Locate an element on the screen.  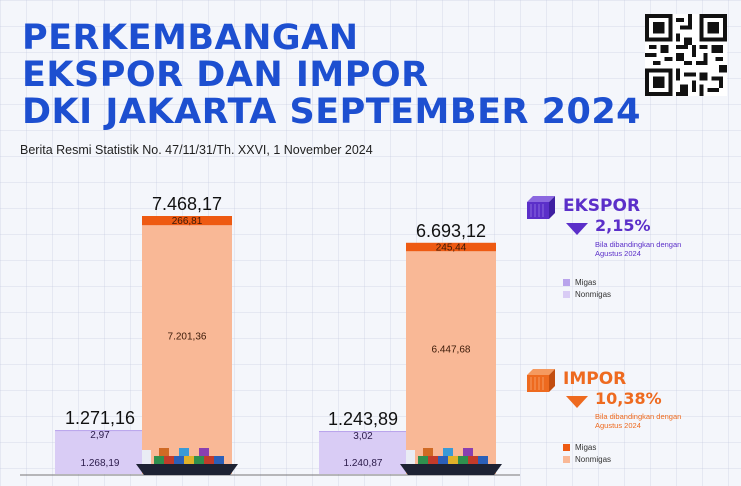
impor-down-arrow-icon is located at coordinates (577, 402).